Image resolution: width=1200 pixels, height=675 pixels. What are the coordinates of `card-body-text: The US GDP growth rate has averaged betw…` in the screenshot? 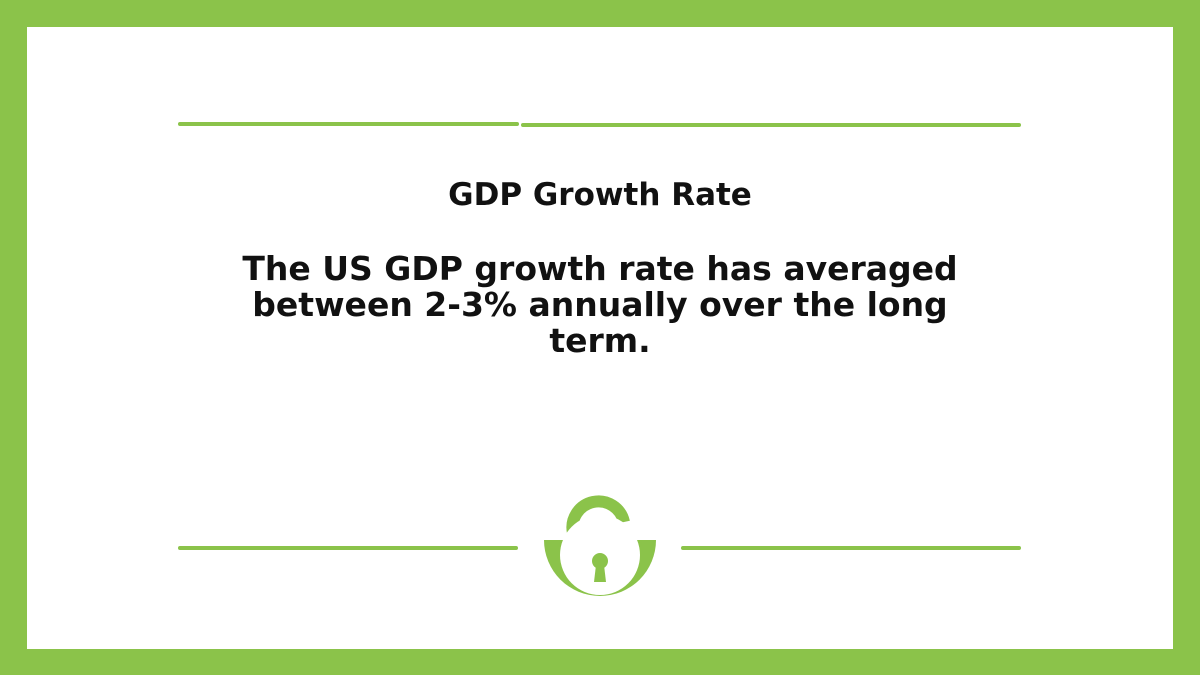 It's located at (600, 304).